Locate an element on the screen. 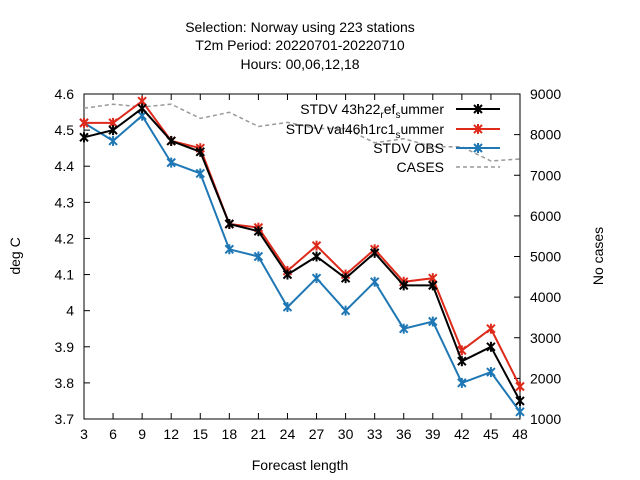  title-line-2: T2m Period: 20220701-20220710 is located at coordinates (300, 45).